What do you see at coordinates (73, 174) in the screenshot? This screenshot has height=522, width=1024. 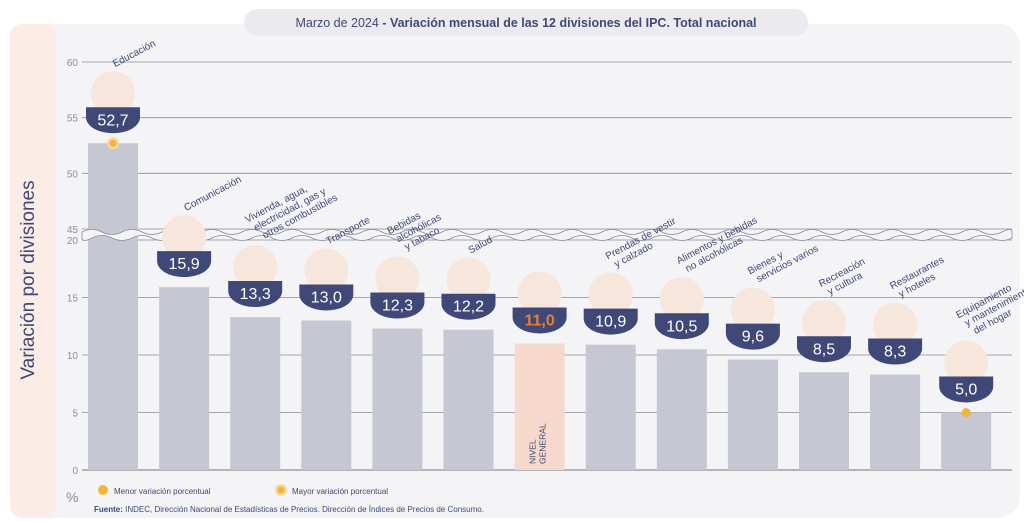 I see `y-tick-label: 50` at bounding box center [73, 174].